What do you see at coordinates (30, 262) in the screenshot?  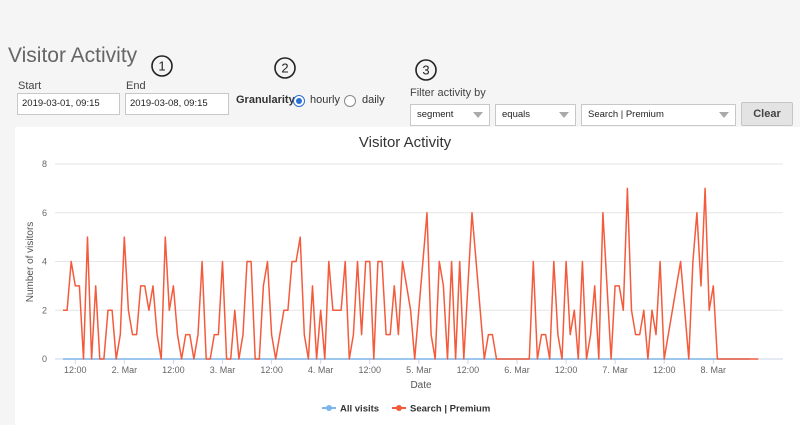 I see `y-axis-title: Number of visitors` at bounding box center [30, 262].